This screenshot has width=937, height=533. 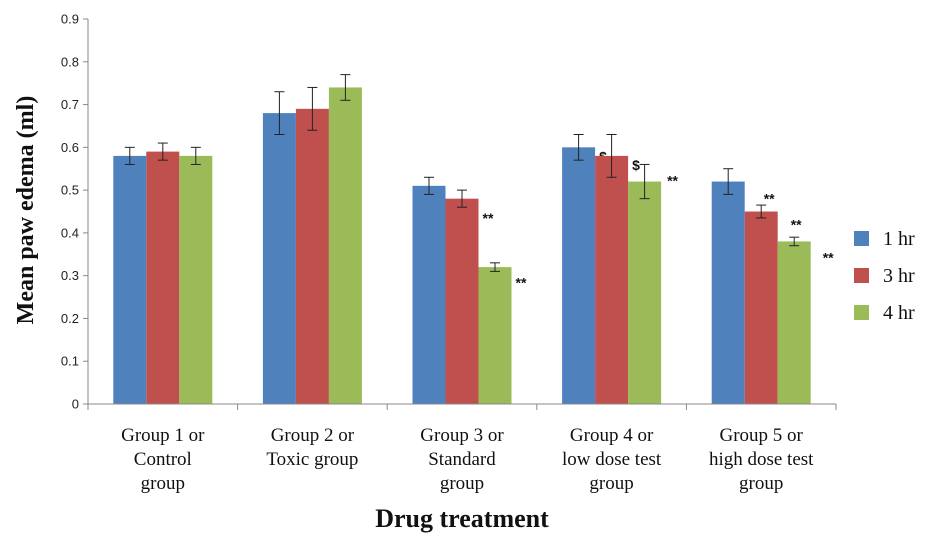 What do you see at coordinates (761, 459) in the screenshot?
I see `x-category-label: high dose test` at bounding box center [761, 459].